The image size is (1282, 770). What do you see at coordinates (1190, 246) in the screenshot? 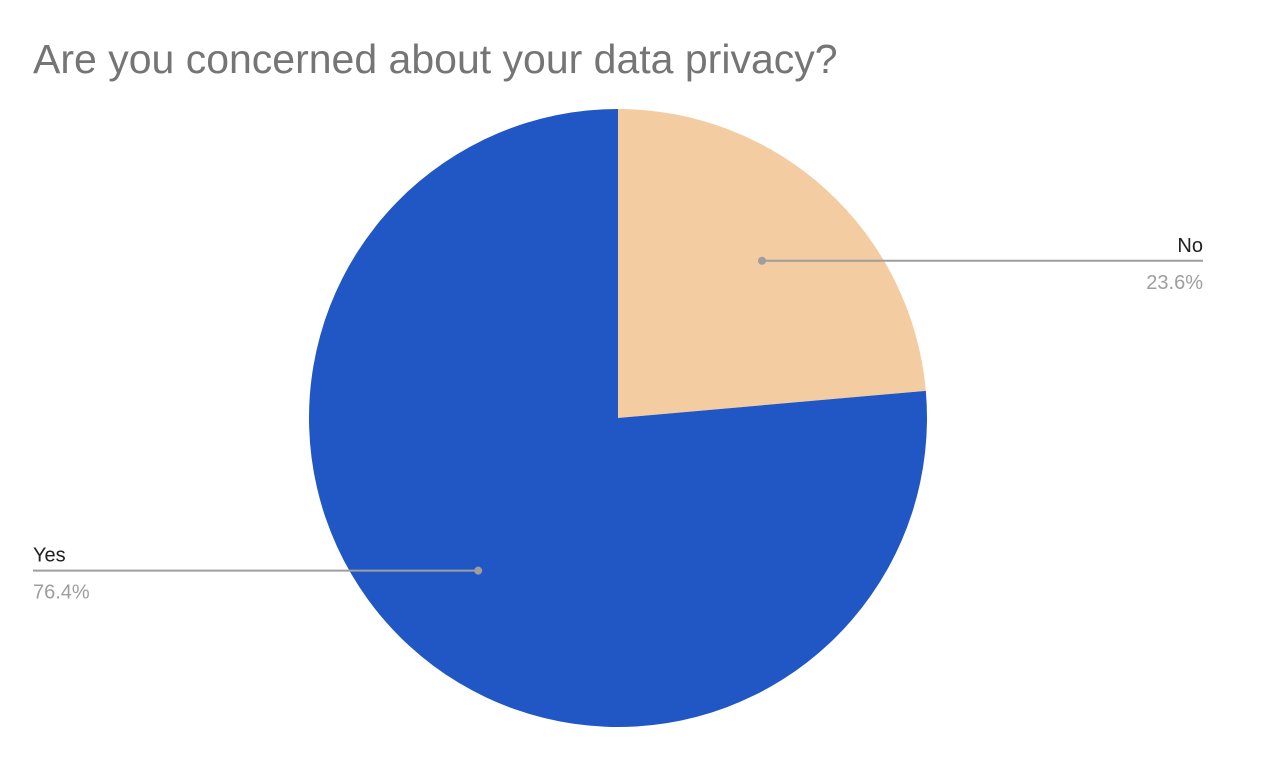
I see `slice-label-no: No` at bounding box center [1190, 246].